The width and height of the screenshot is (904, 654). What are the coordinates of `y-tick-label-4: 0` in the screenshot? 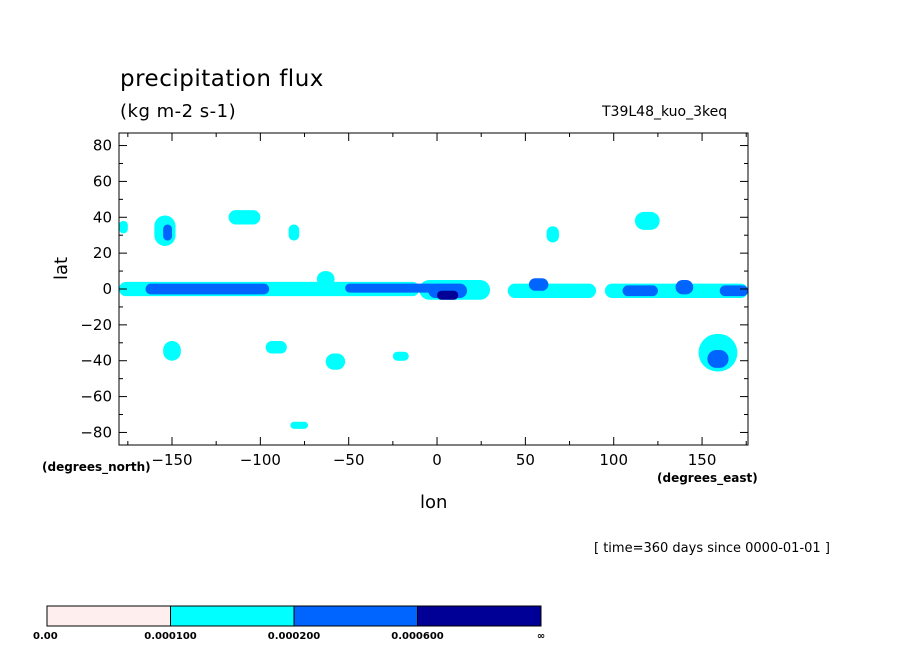 It's located at (107, 289).